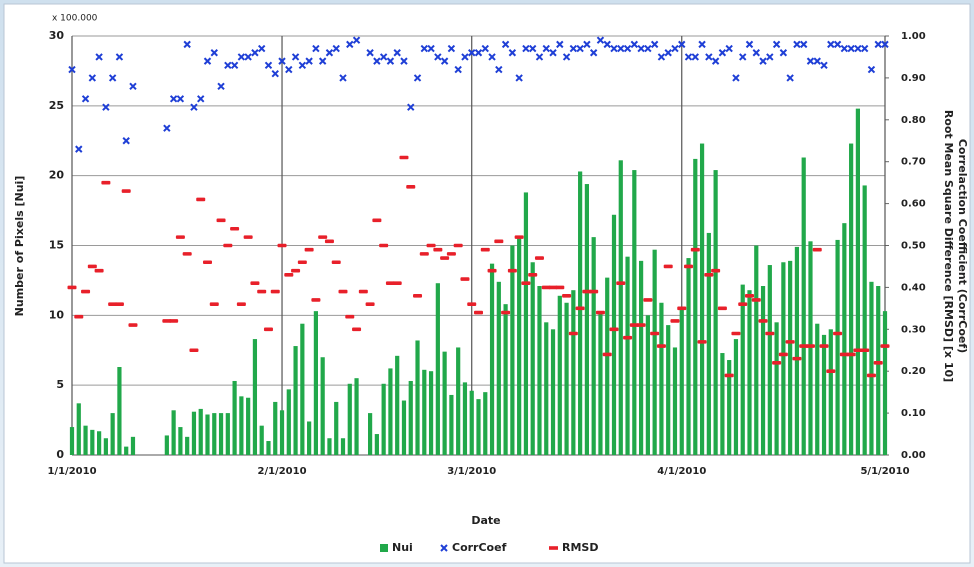 Image resolution: width=974 pixels, height=567 pixels. What do you see at coordinates (485, 520) in the screenshot?
I see `x-axis-title: Date` at bounding box center [485, 520].